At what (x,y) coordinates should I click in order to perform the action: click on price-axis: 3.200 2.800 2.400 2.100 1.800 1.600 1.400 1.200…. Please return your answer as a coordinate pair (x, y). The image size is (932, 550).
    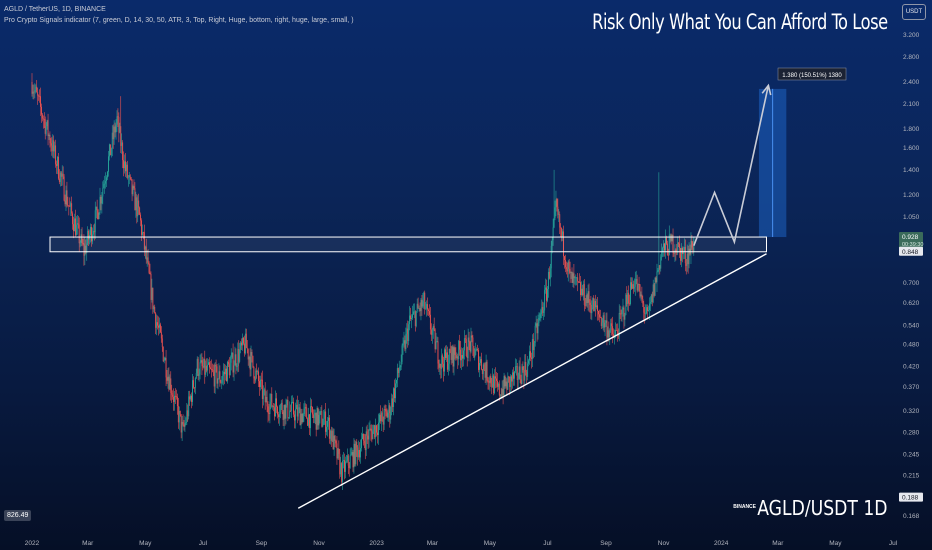
    Looking at the image, I should click on (911, 276).